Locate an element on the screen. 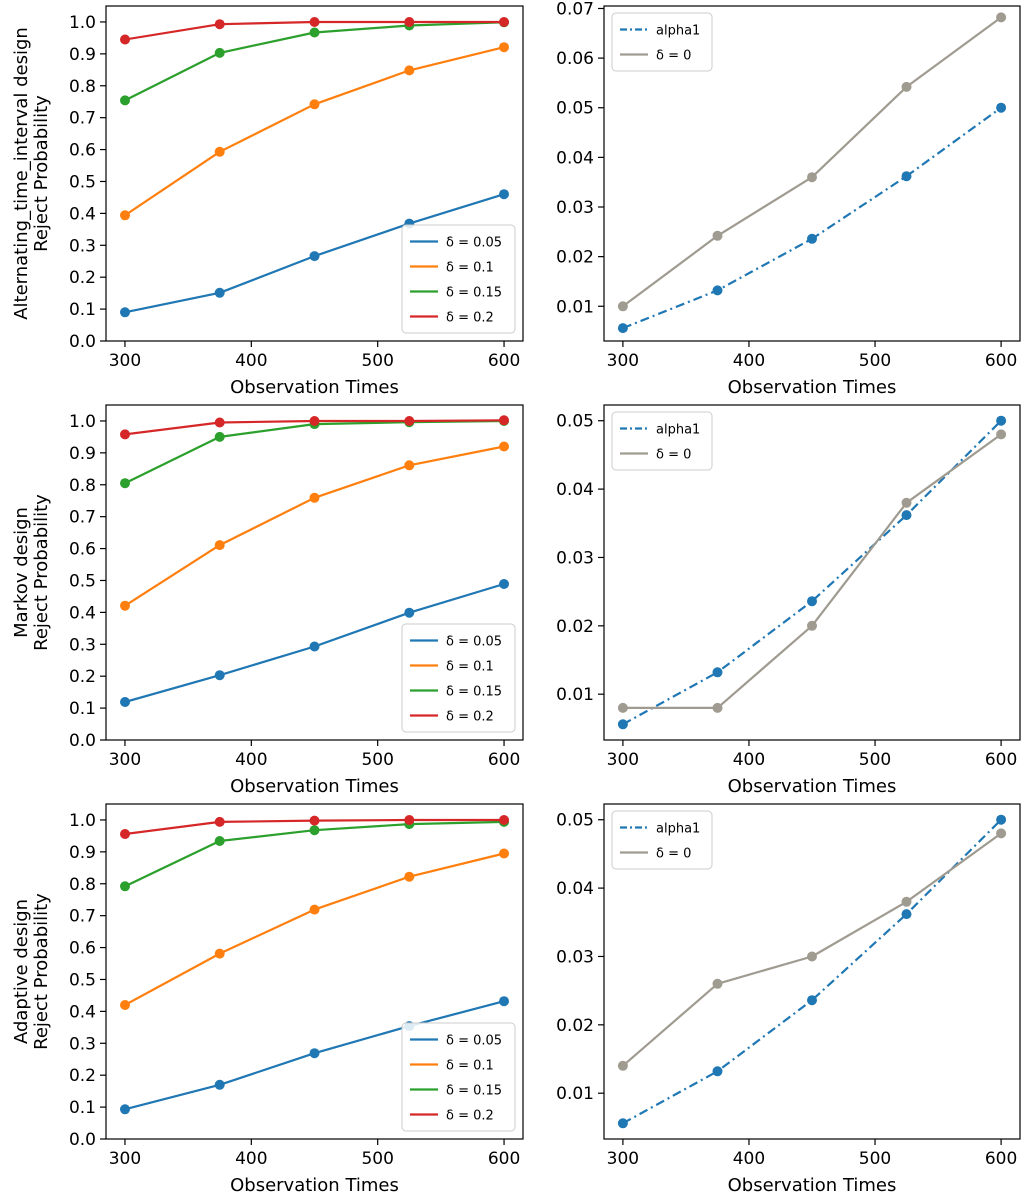 This screenshot has height=1202, width=1032. x-tick-label: 600 is located at coordinates (504, 1159).